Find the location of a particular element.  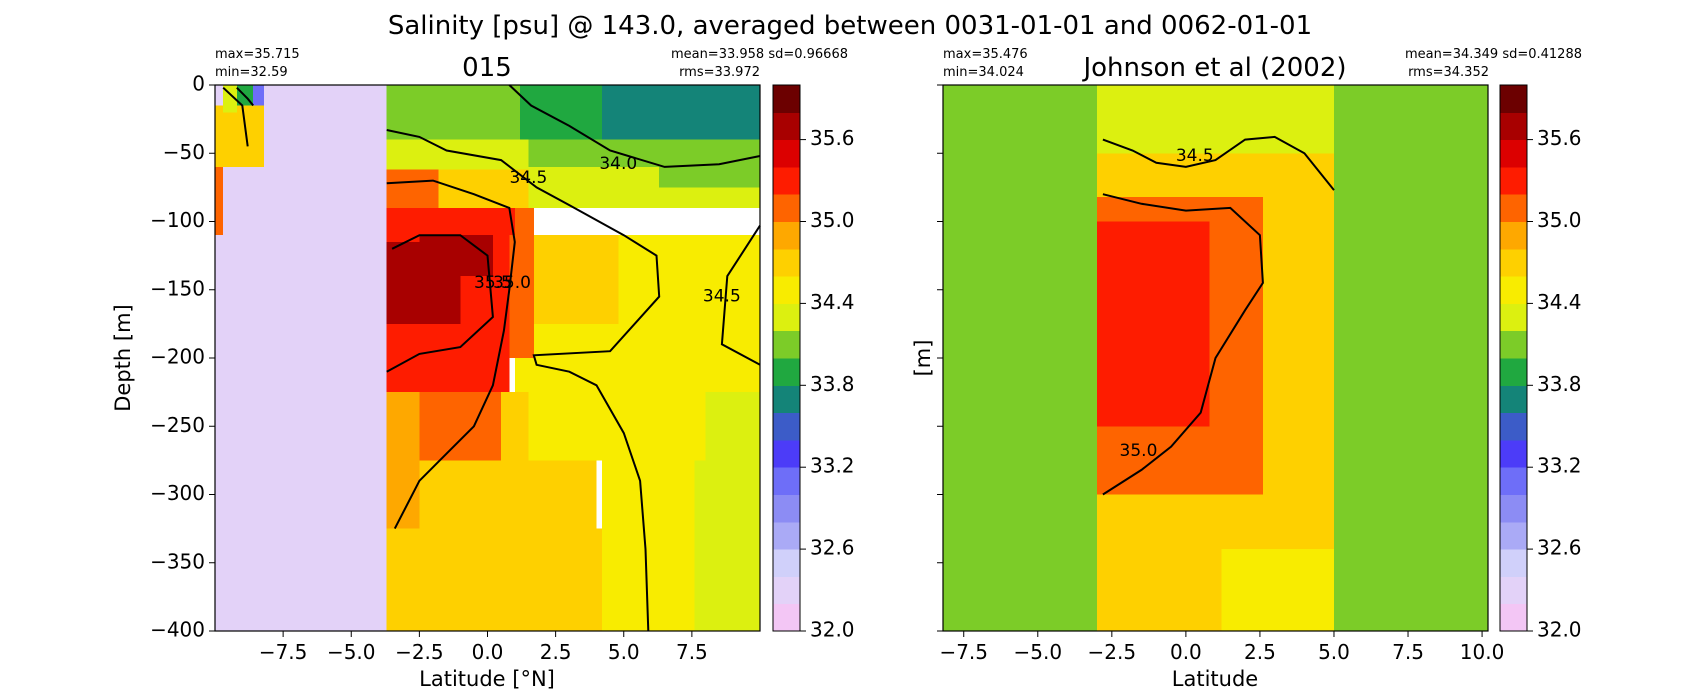

colorbar-obs-frame is located at coordinates (1513, 358).